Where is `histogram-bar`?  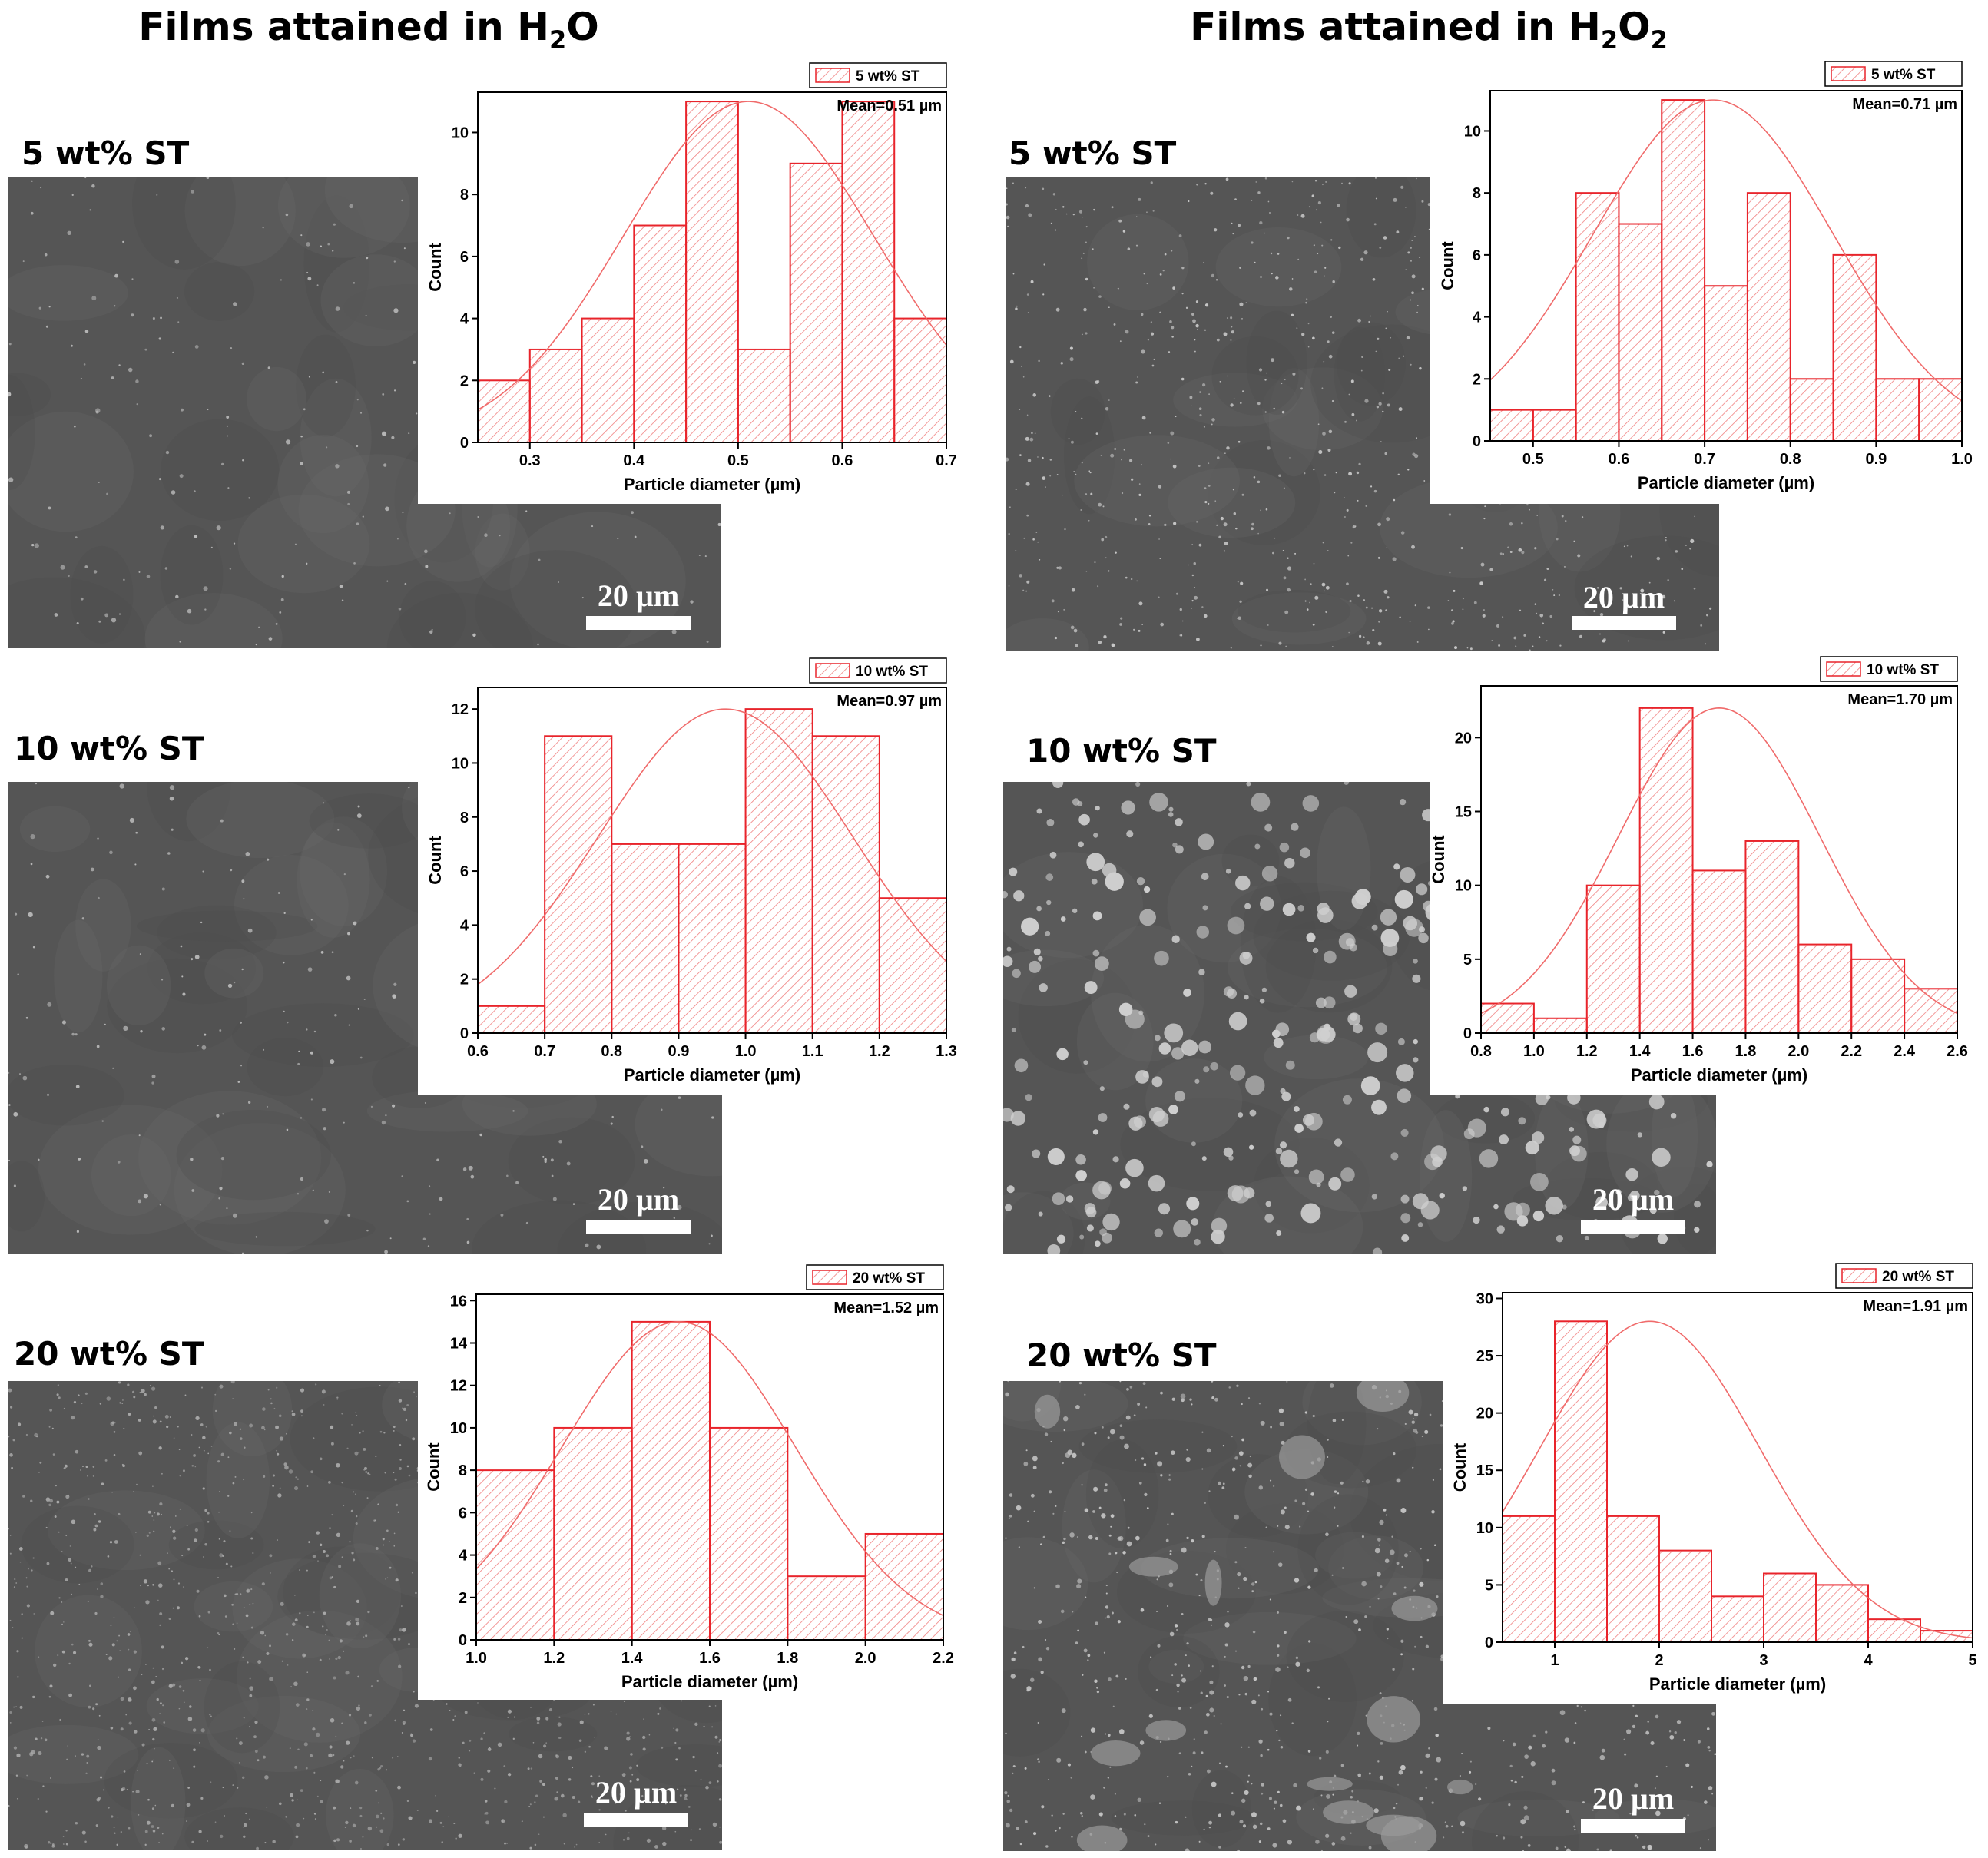
histogram-bar is located at coordinates (1640, 332).